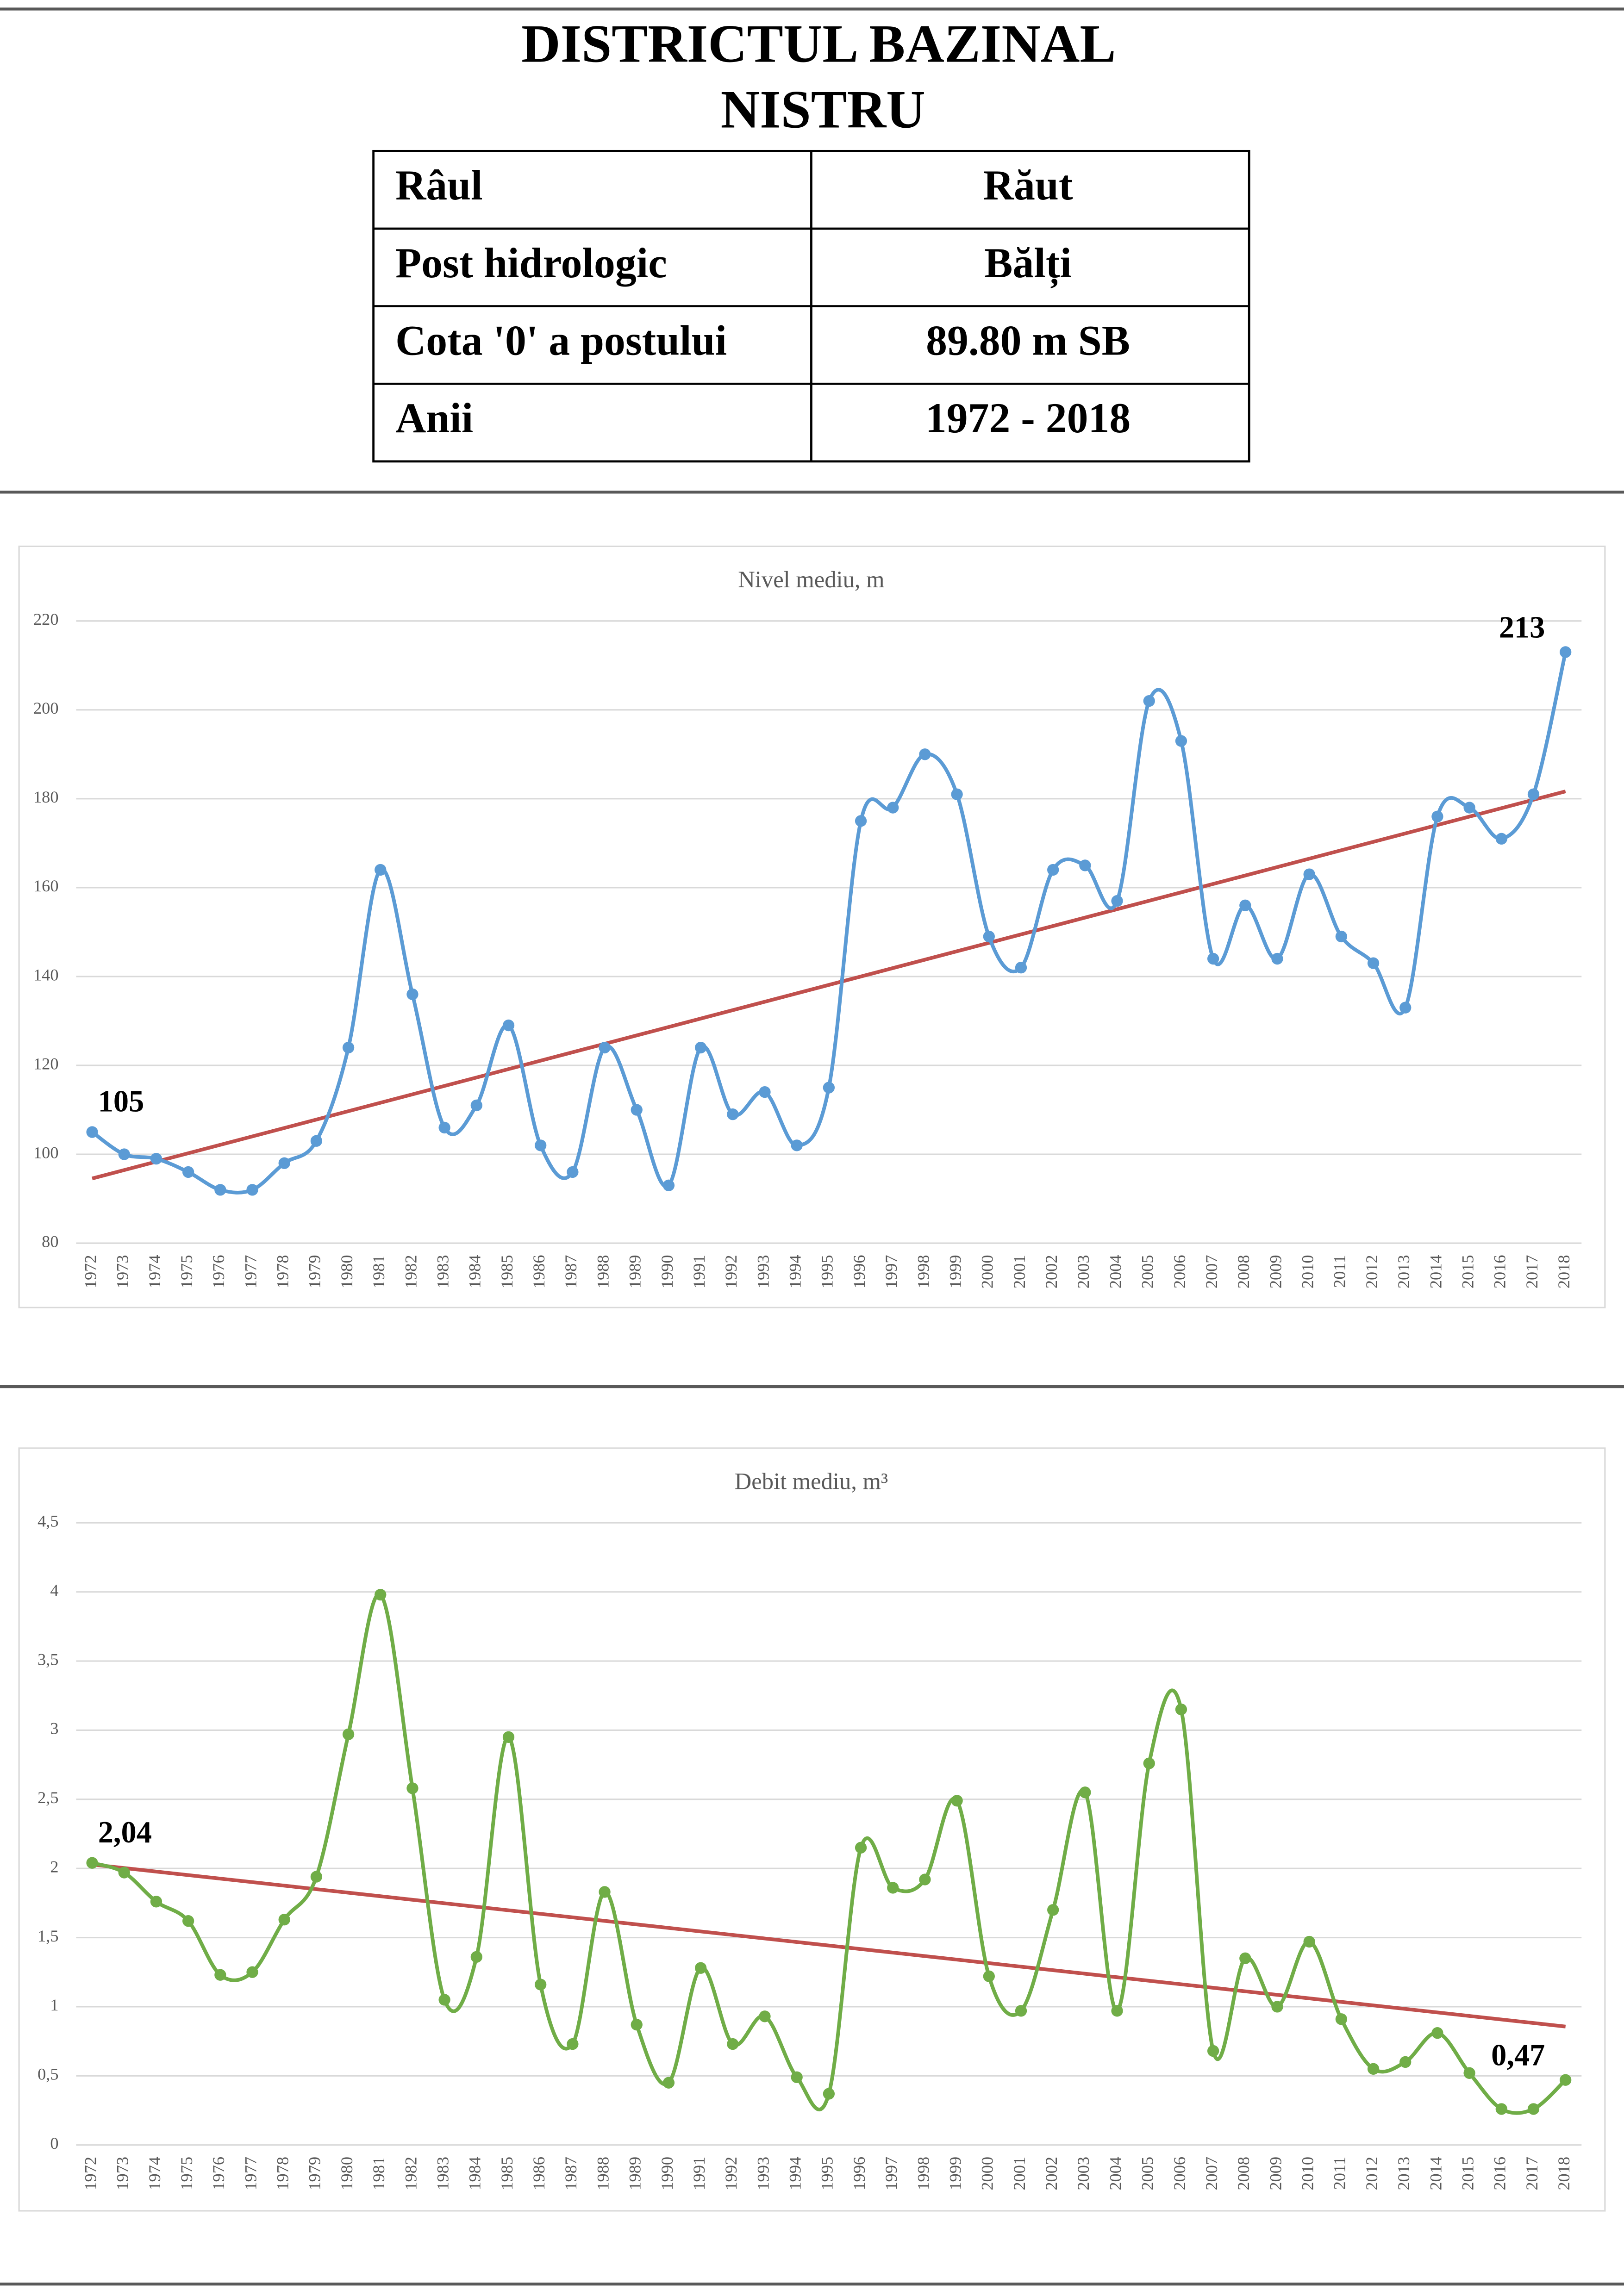 The height and width of the screenshot is (2296, 1624). Describe the element at coordinates (539, 1271) in the screenshot. I see `x-tick-label: 1986` at that location.